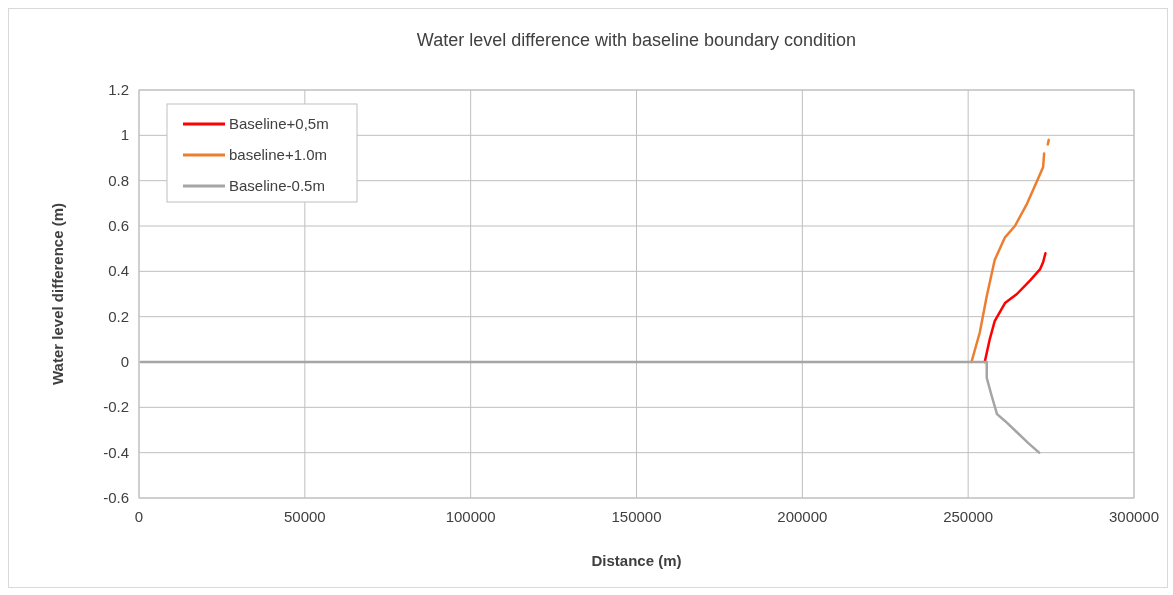  What do you see at coordinates (124, 361) in the screenshot?
I see `y-tick-label: 0` at bounding box center [124, 361].